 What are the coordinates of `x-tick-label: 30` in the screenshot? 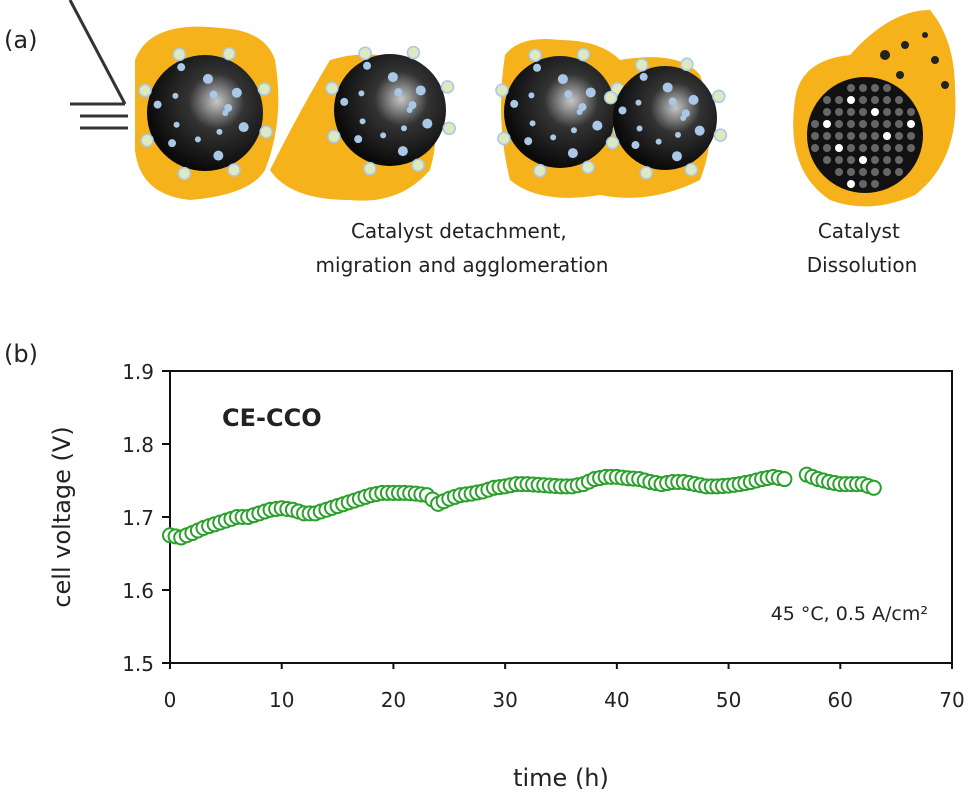 It's located at (504, 700).